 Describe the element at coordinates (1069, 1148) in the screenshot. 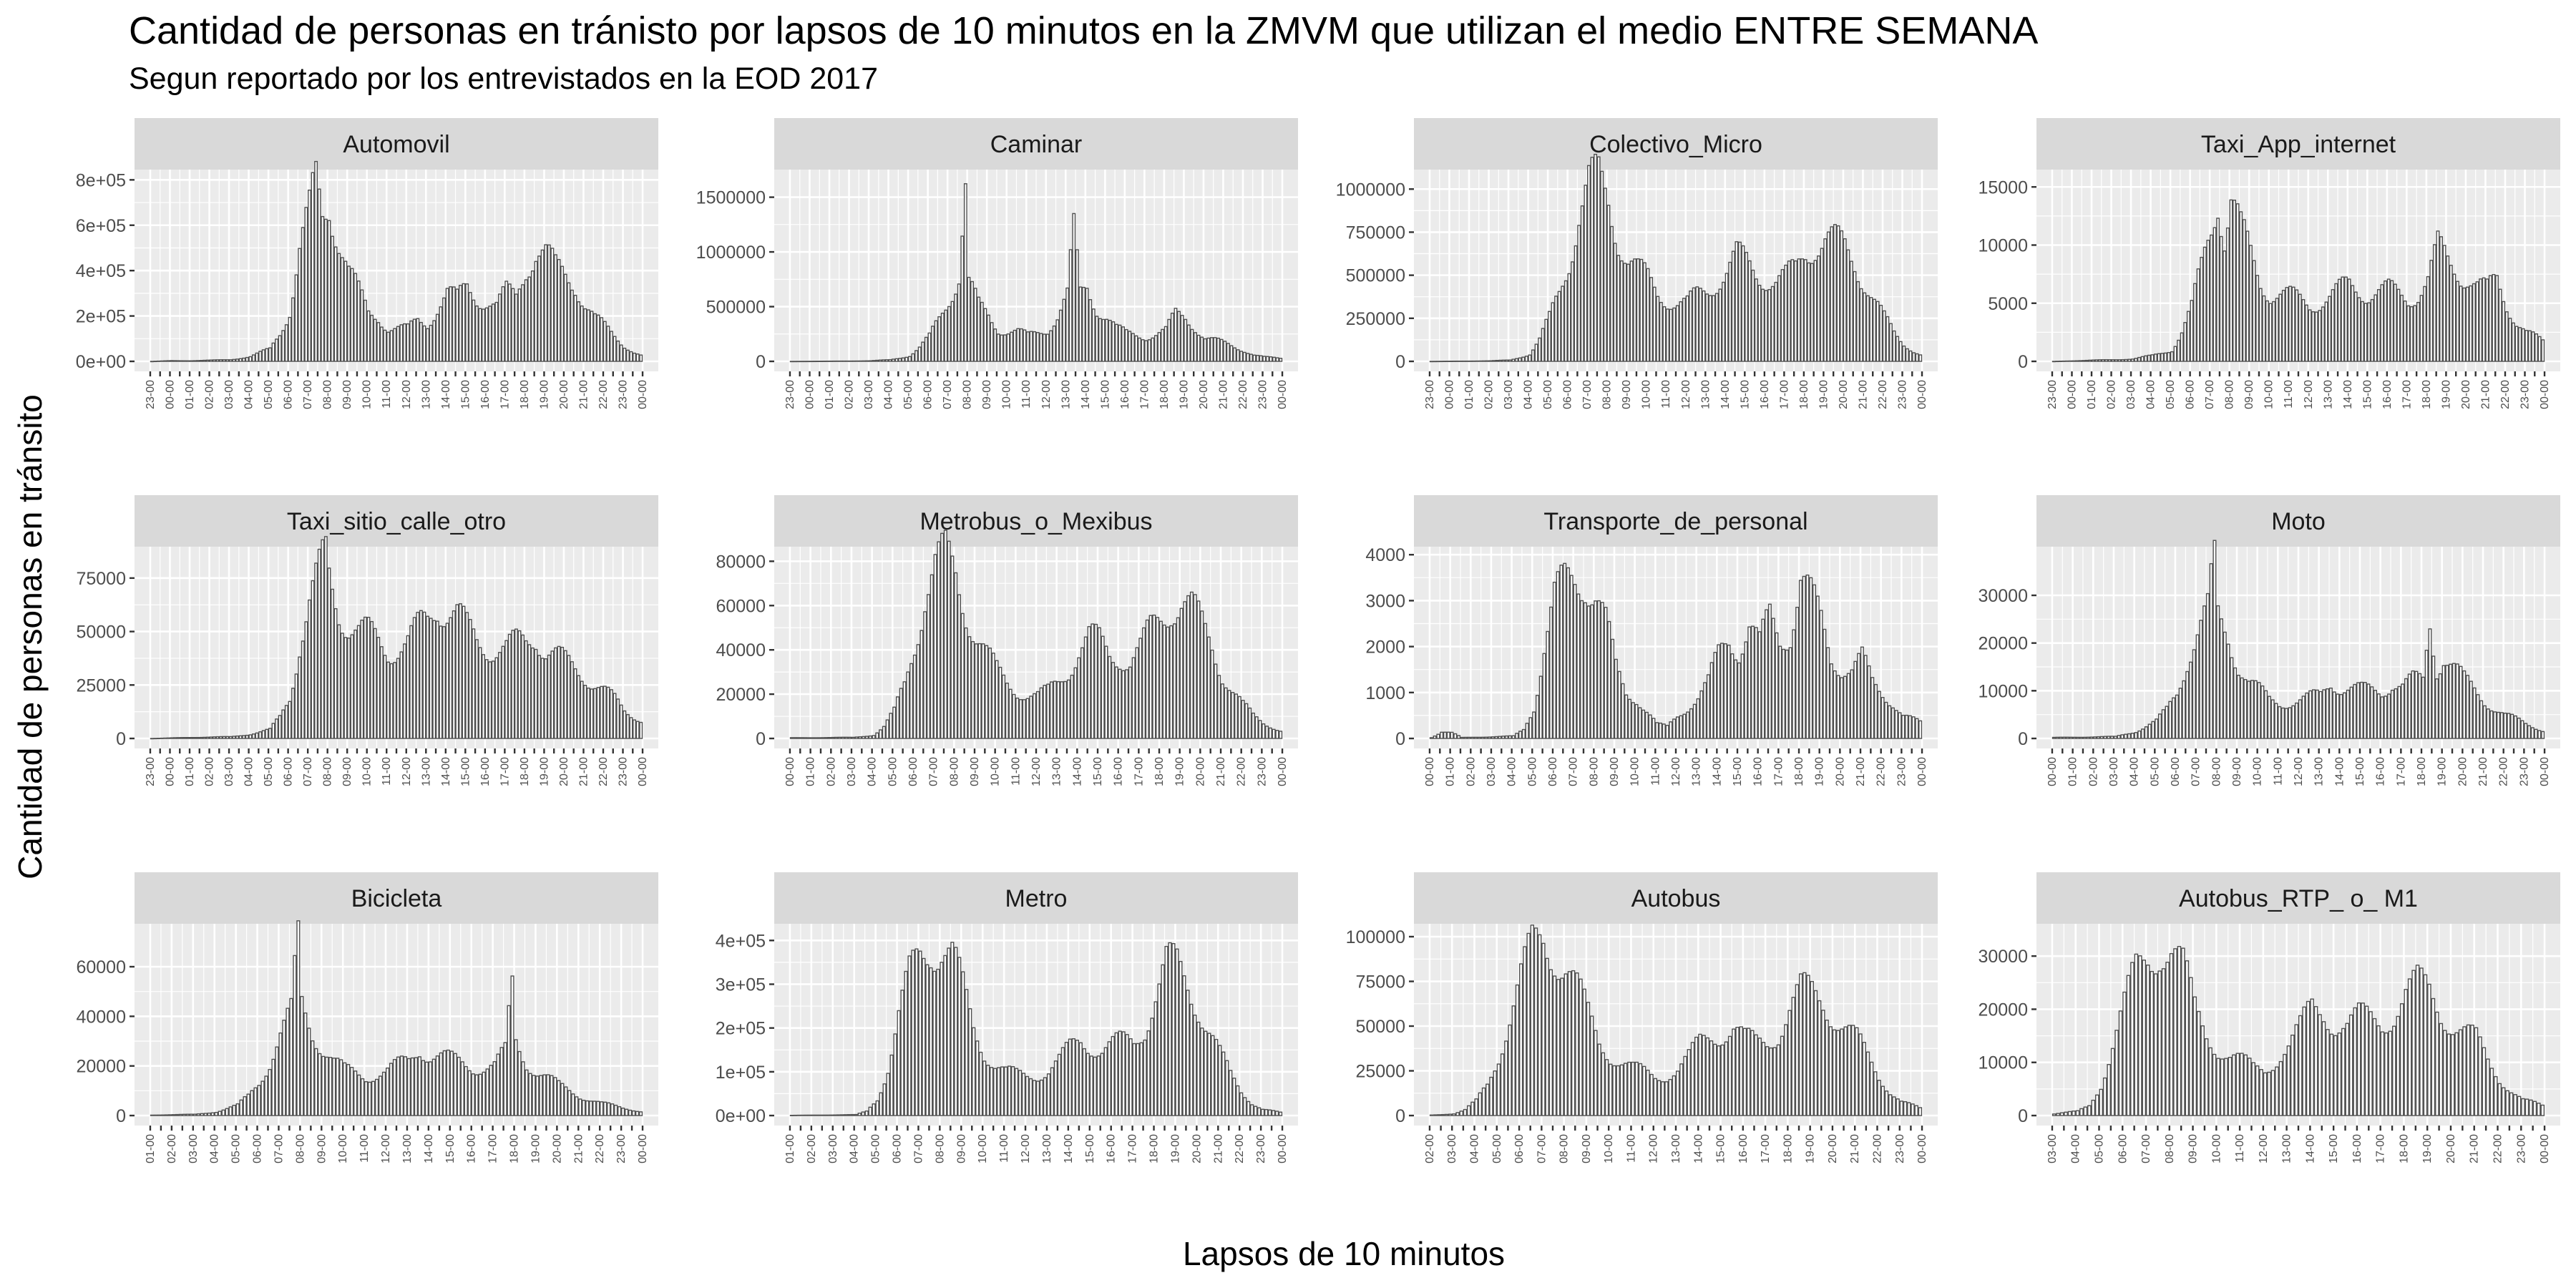

I see `x-tick-label: 14-00` at that location.